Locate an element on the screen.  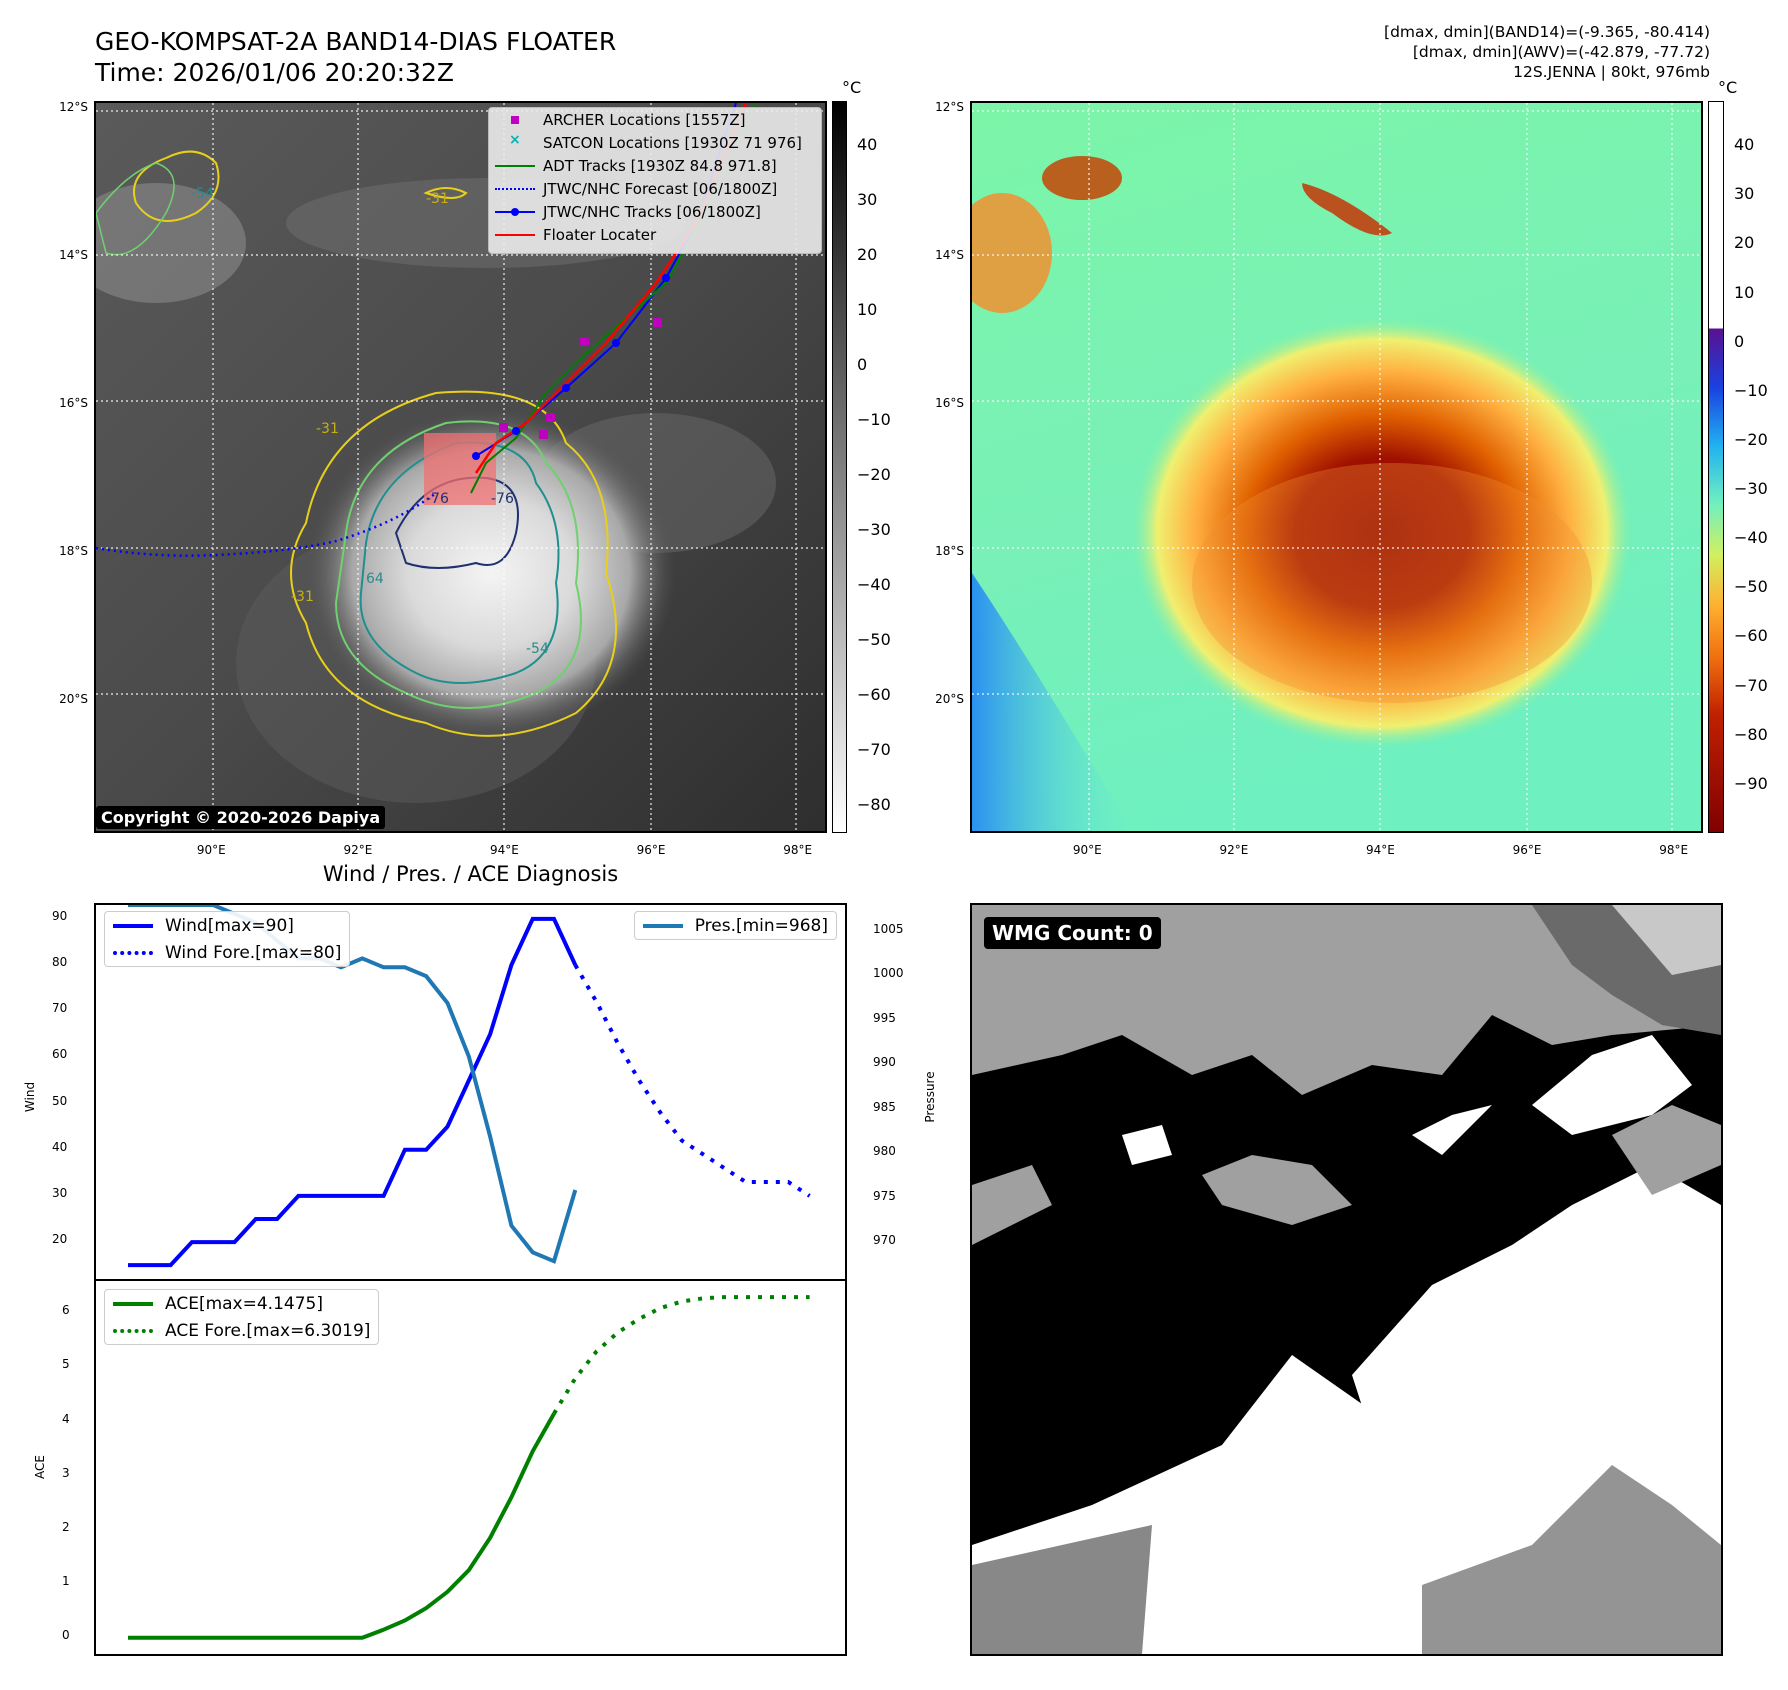
wind-tick-label: 20 is located at coordinates (60, 1239).